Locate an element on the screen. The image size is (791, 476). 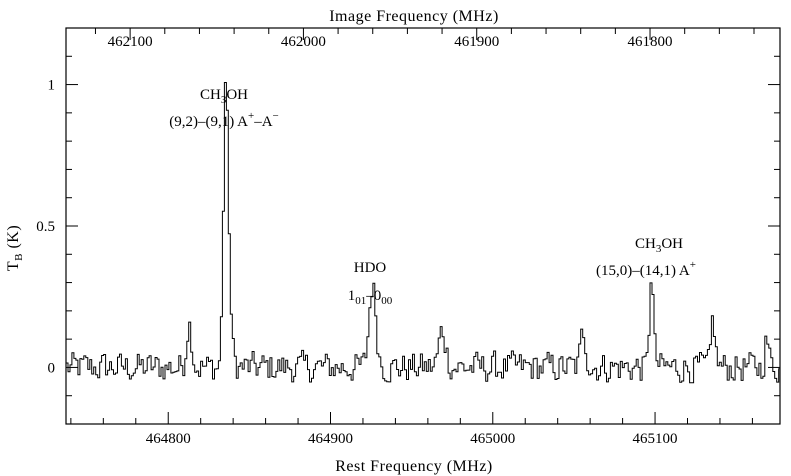
y-axis-title-main: T is located at coordinates (13, 266).